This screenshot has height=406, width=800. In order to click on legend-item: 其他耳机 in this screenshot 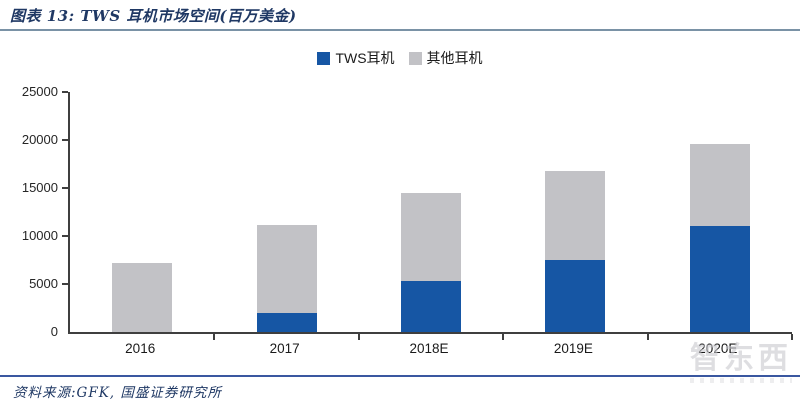, I will do `click(445, 58)`.